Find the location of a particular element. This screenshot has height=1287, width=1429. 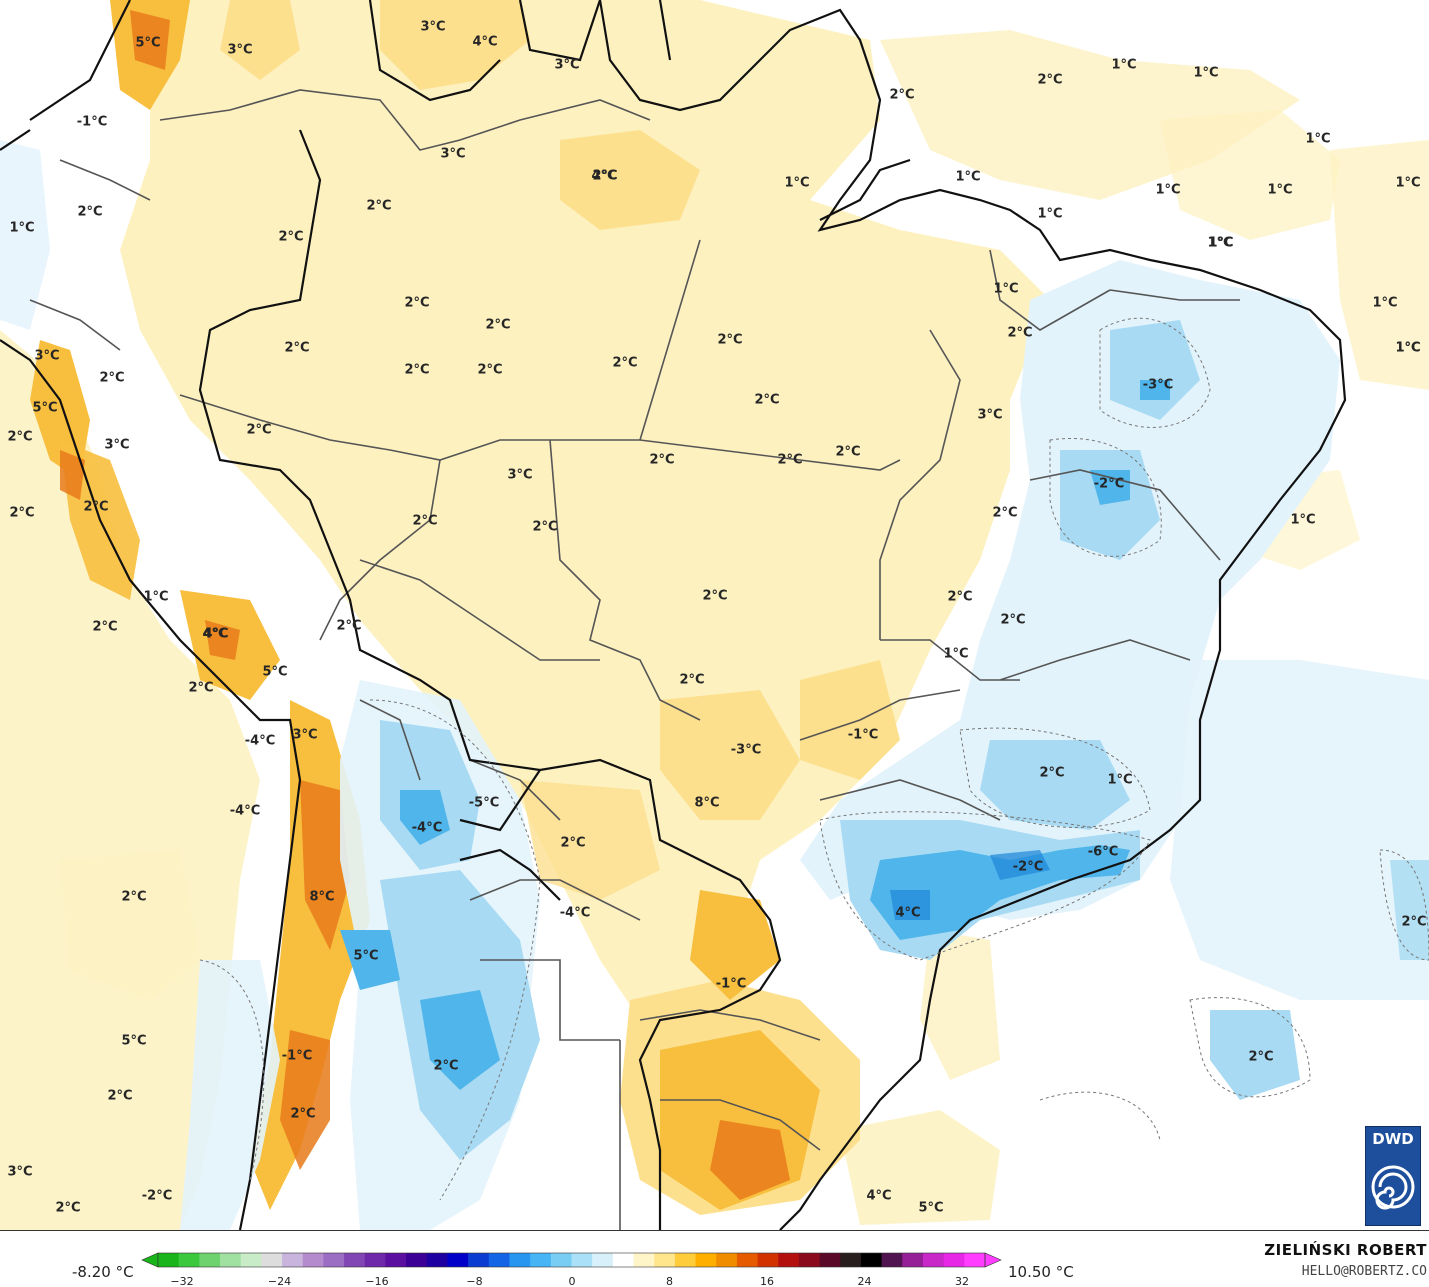

scale-outline is located at coordinates (571, 1260).